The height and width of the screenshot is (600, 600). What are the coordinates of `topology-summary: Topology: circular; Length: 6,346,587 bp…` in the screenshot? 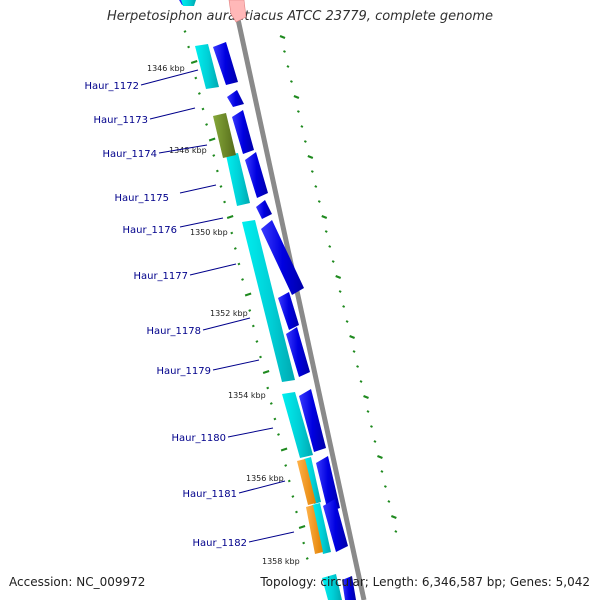 It's located at (425, 582).